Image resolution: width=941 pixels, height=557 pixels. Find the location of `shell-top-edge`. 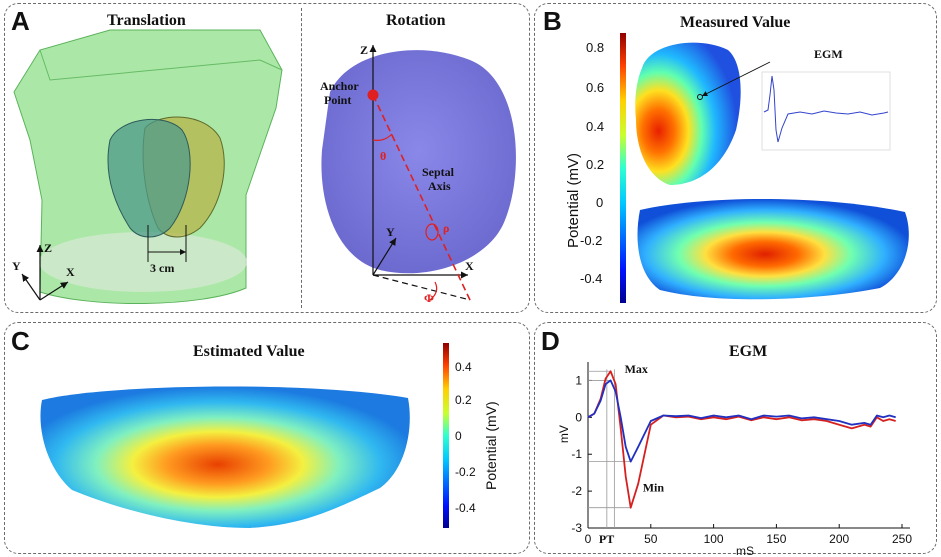

shell-top-edge is located at coordinates (161, 65).